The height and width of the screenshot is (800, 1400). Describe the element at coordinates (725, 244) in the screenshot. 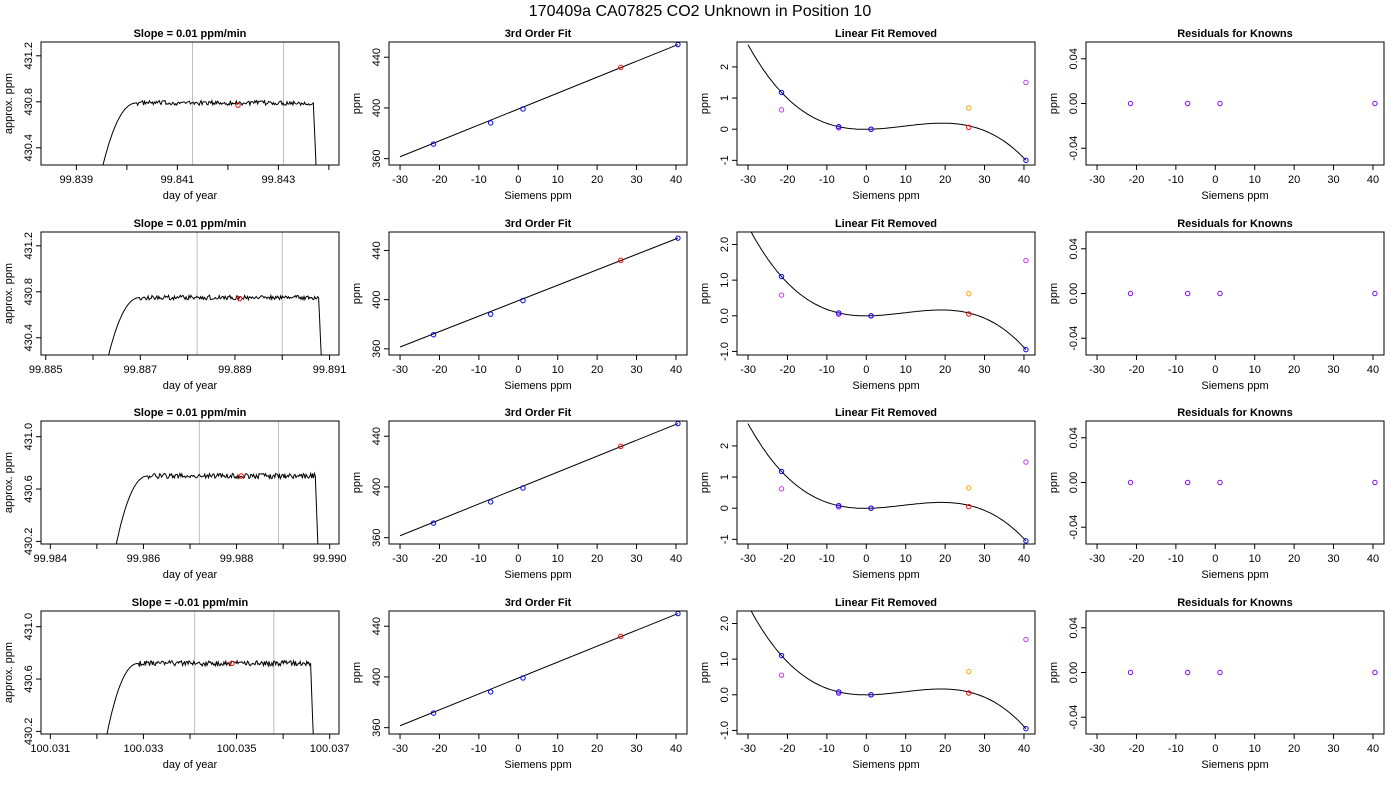

I see `y-tick-label: 2.0` at that location.